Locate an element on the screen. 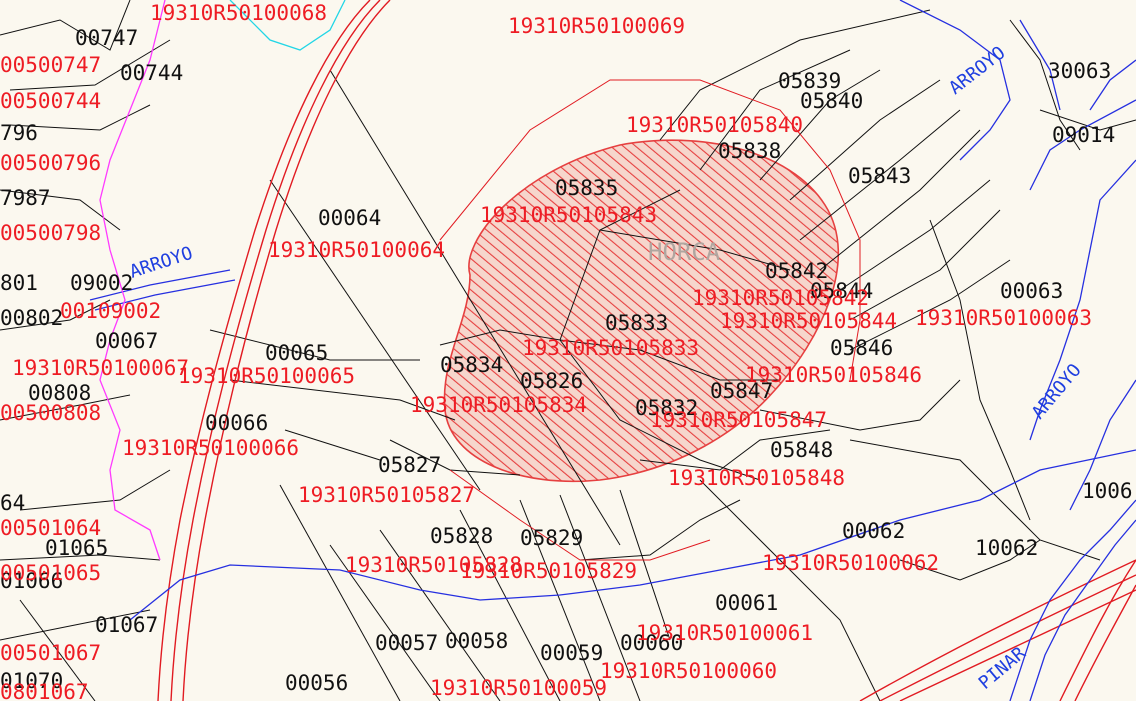 The height and width of the screenshot is (701, 1136). parcel-number-label: 01066 is located at coordinates (31, 581).